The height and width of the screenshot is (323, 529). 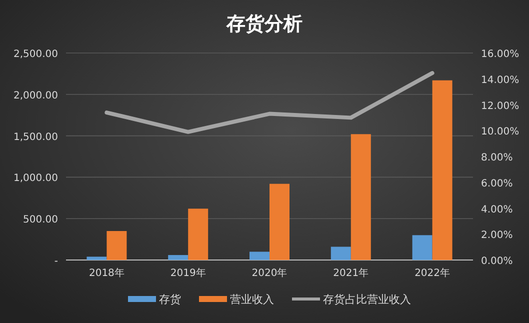 I want to click on y-tick-label: 500.00, so click(x=40, y=220).